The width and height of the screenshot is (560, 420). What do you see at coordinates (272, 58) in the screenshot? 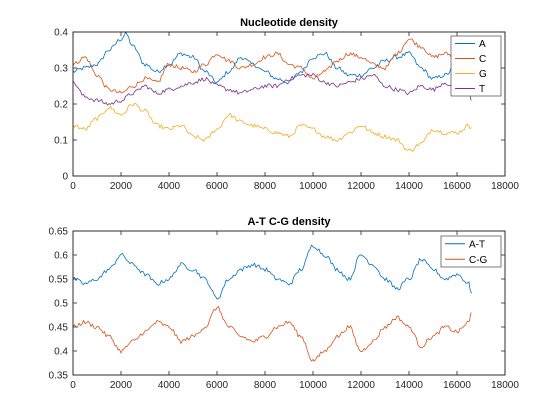
I see `series-line-a` at bounding box center [272, 58].